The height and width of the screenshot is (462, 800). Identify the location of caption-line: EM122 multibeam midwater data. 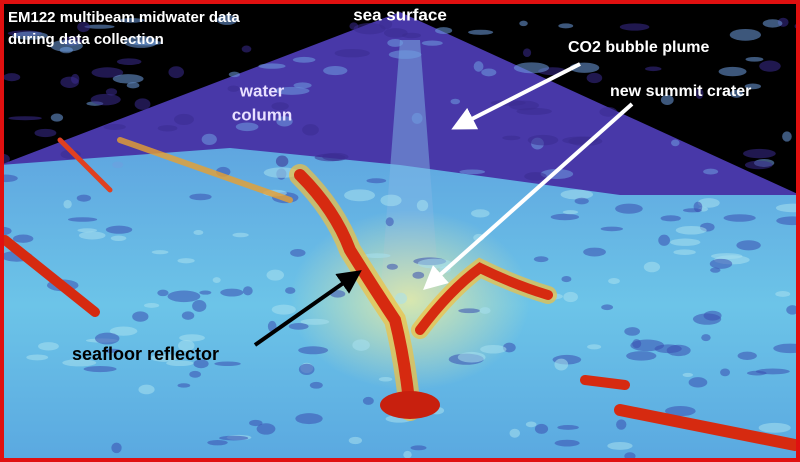
(124, 17).